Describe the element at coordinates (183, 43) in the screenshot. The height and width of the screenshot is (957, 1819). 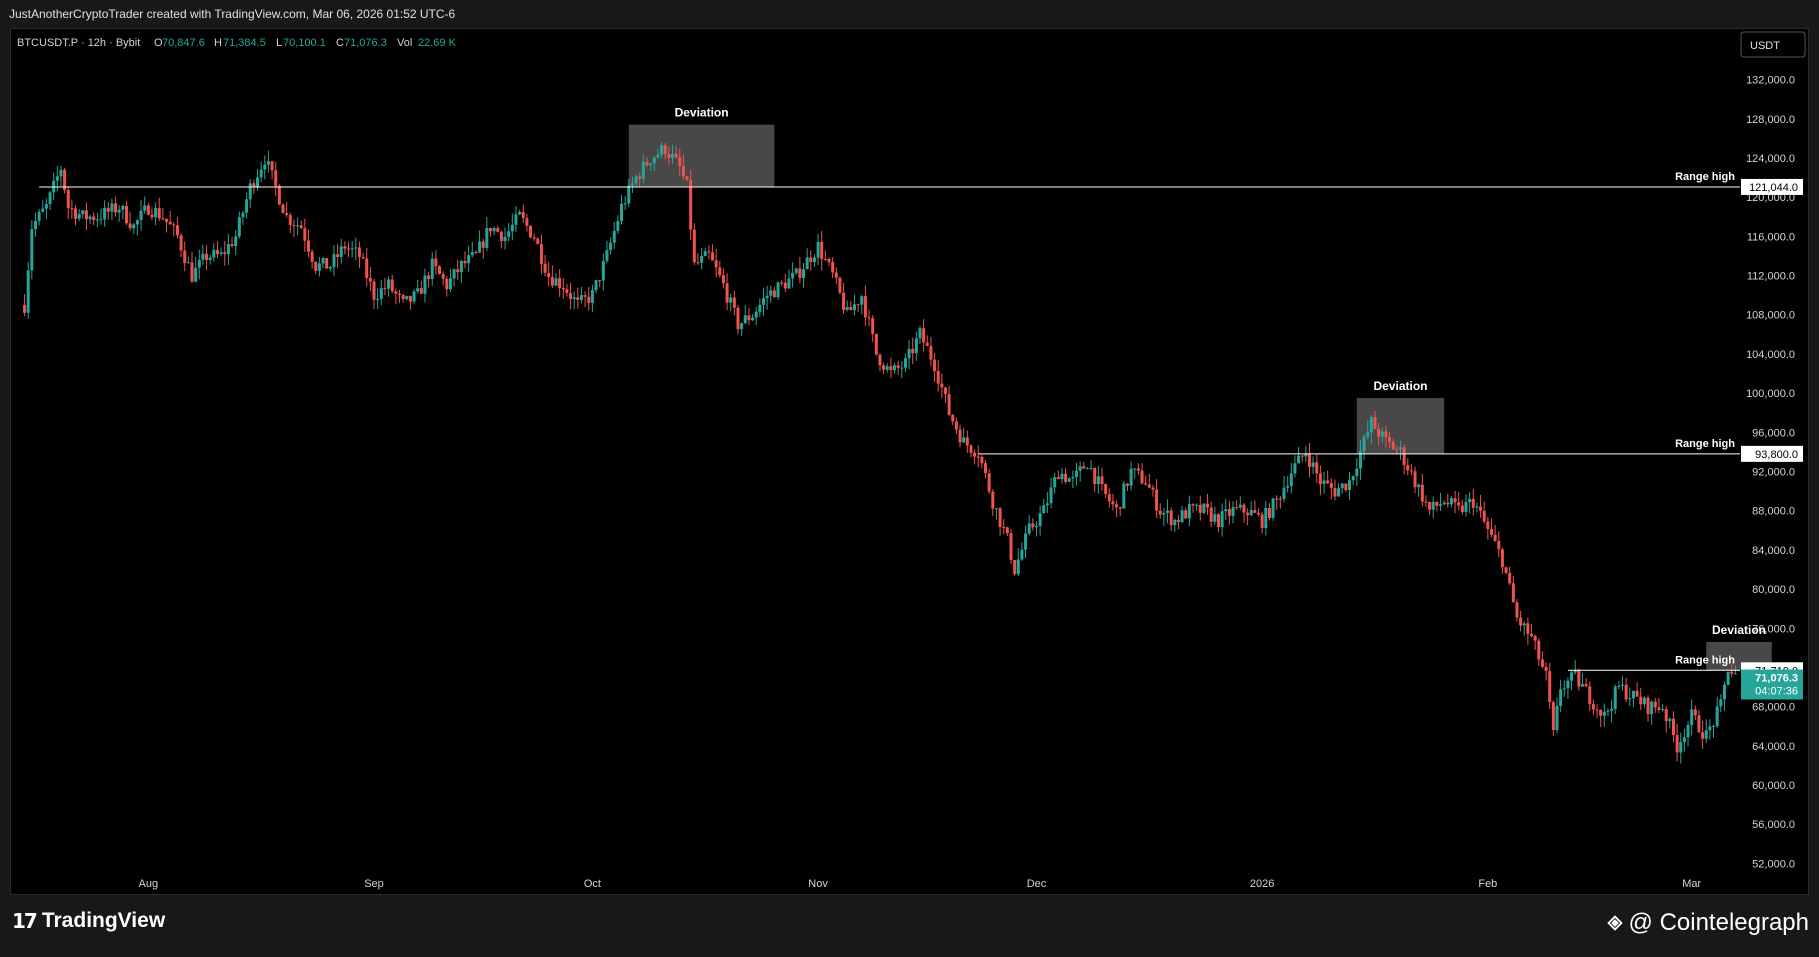
I see `legend-open-value: 70,847.6` at that location.